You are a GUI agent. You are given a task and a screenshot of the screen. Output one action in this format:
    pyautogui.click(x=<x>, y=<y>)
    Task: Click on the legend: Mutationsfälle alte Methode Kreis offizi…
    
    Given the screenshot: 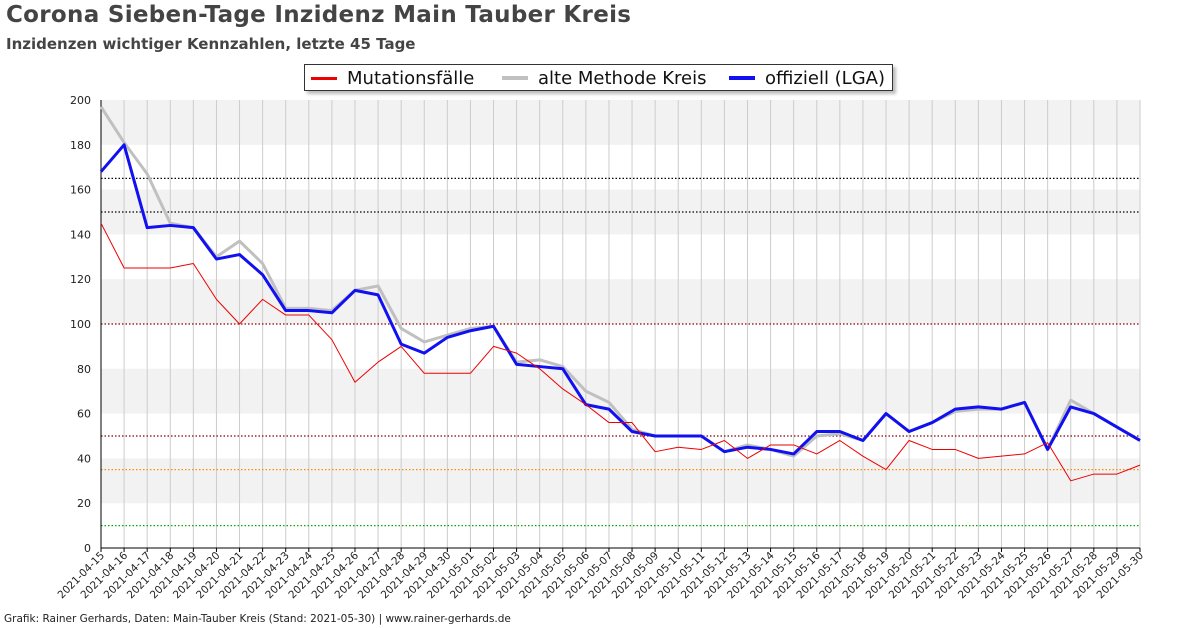 What is the action you would take?
    pyautogui.click(x=598, y=77)
    